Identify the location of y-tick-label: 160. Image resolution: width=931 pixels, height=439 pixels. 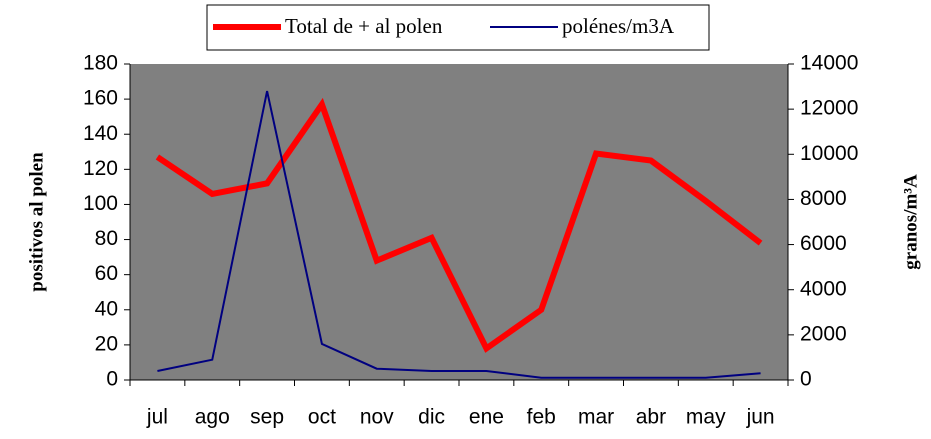
(100, 98).